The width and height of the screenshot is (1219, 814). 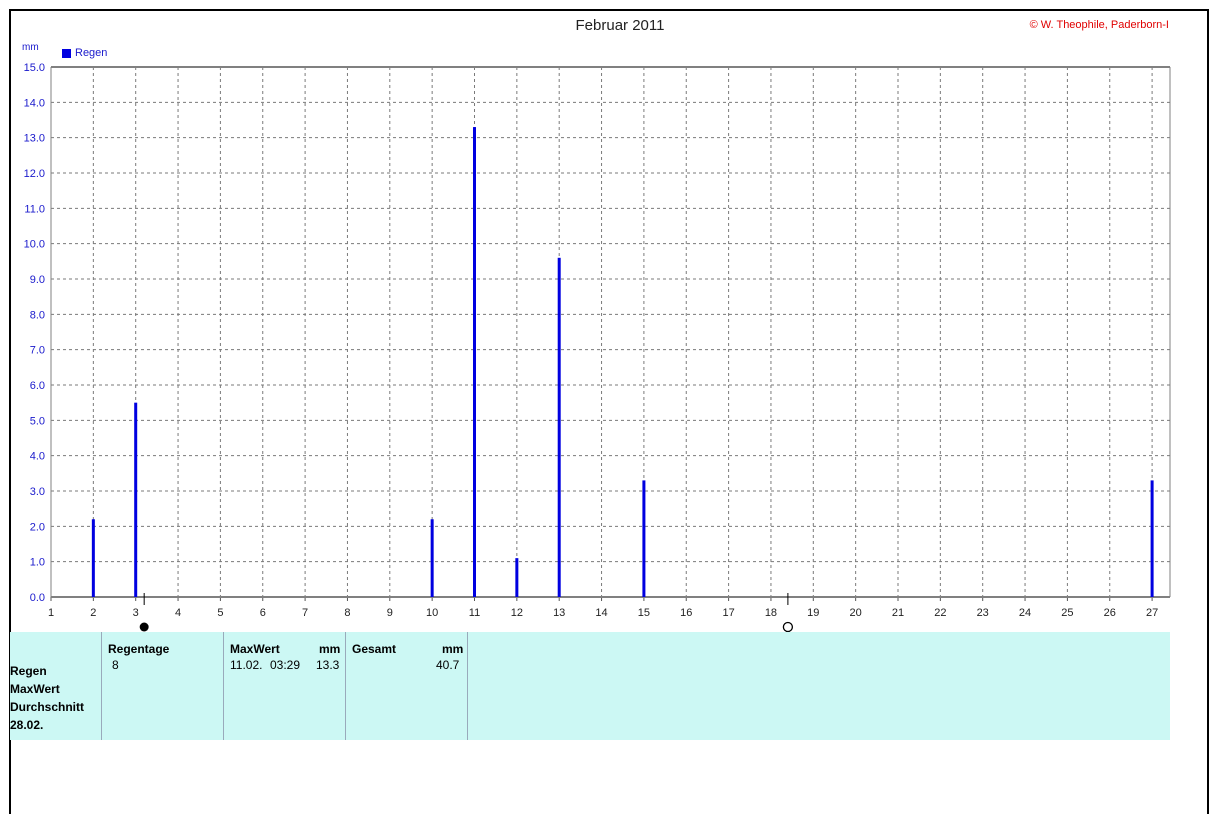 I want to click on x-tick-label: 24, so click(x=1025, y=613).